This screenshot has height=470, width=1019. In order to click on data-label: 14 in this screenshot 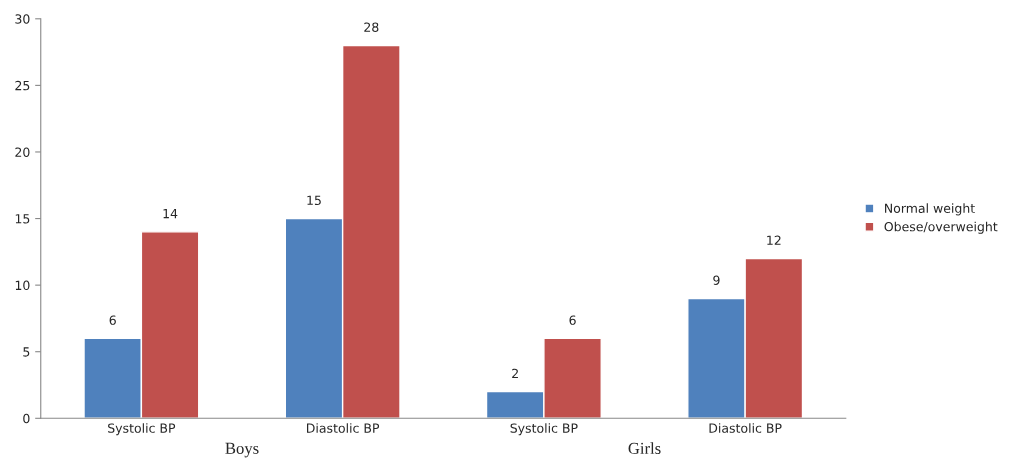, I will do `click(170, 214)`.